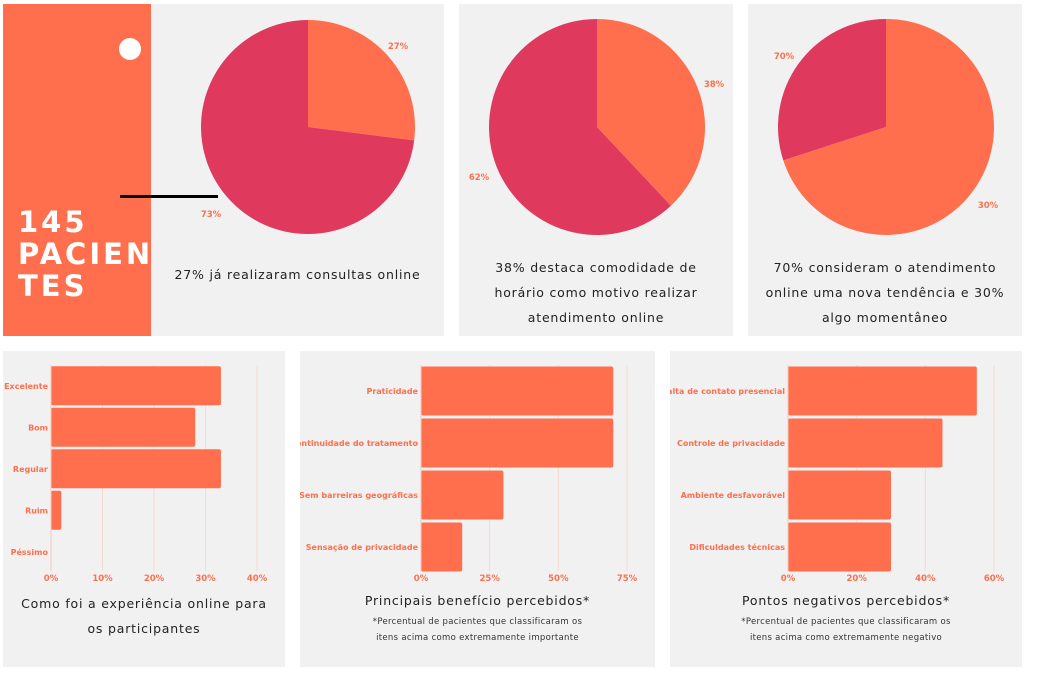  I want to click on pie-caption-2-line1: 38% destaca comodidade de, so click(596, 267).